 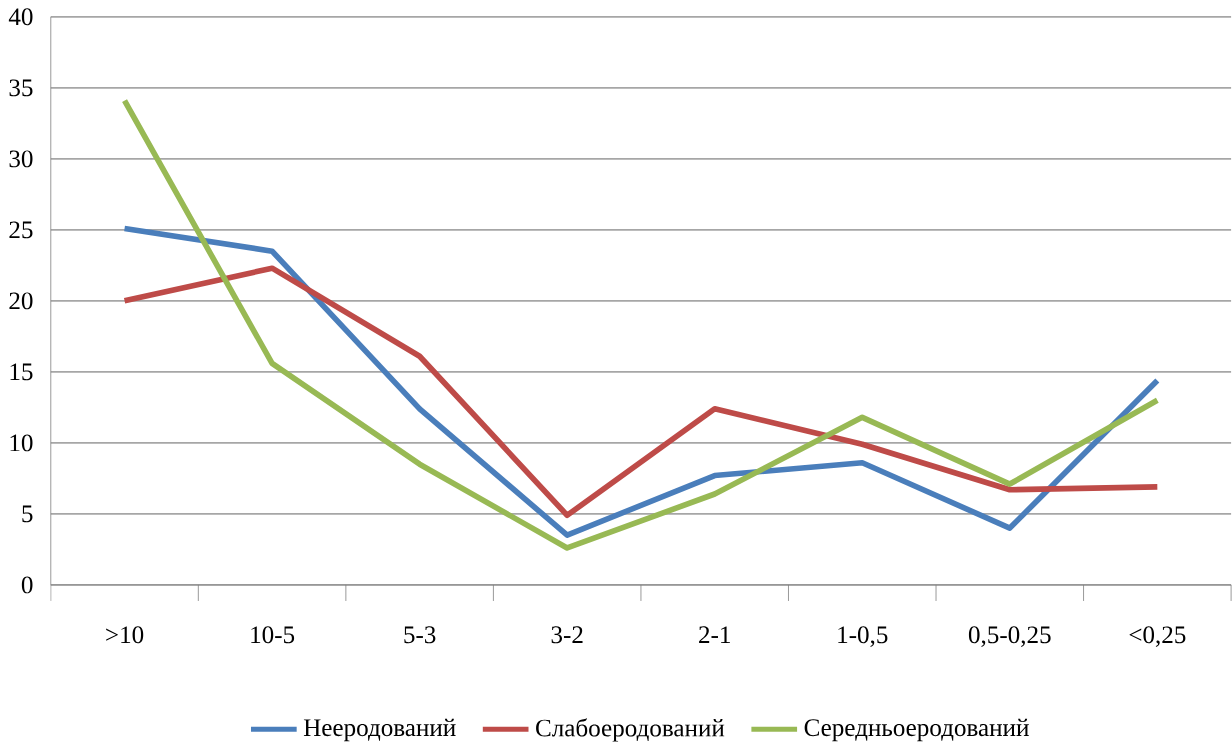 I want to click on y-tick-label: 25, so click(x=21, y=230).